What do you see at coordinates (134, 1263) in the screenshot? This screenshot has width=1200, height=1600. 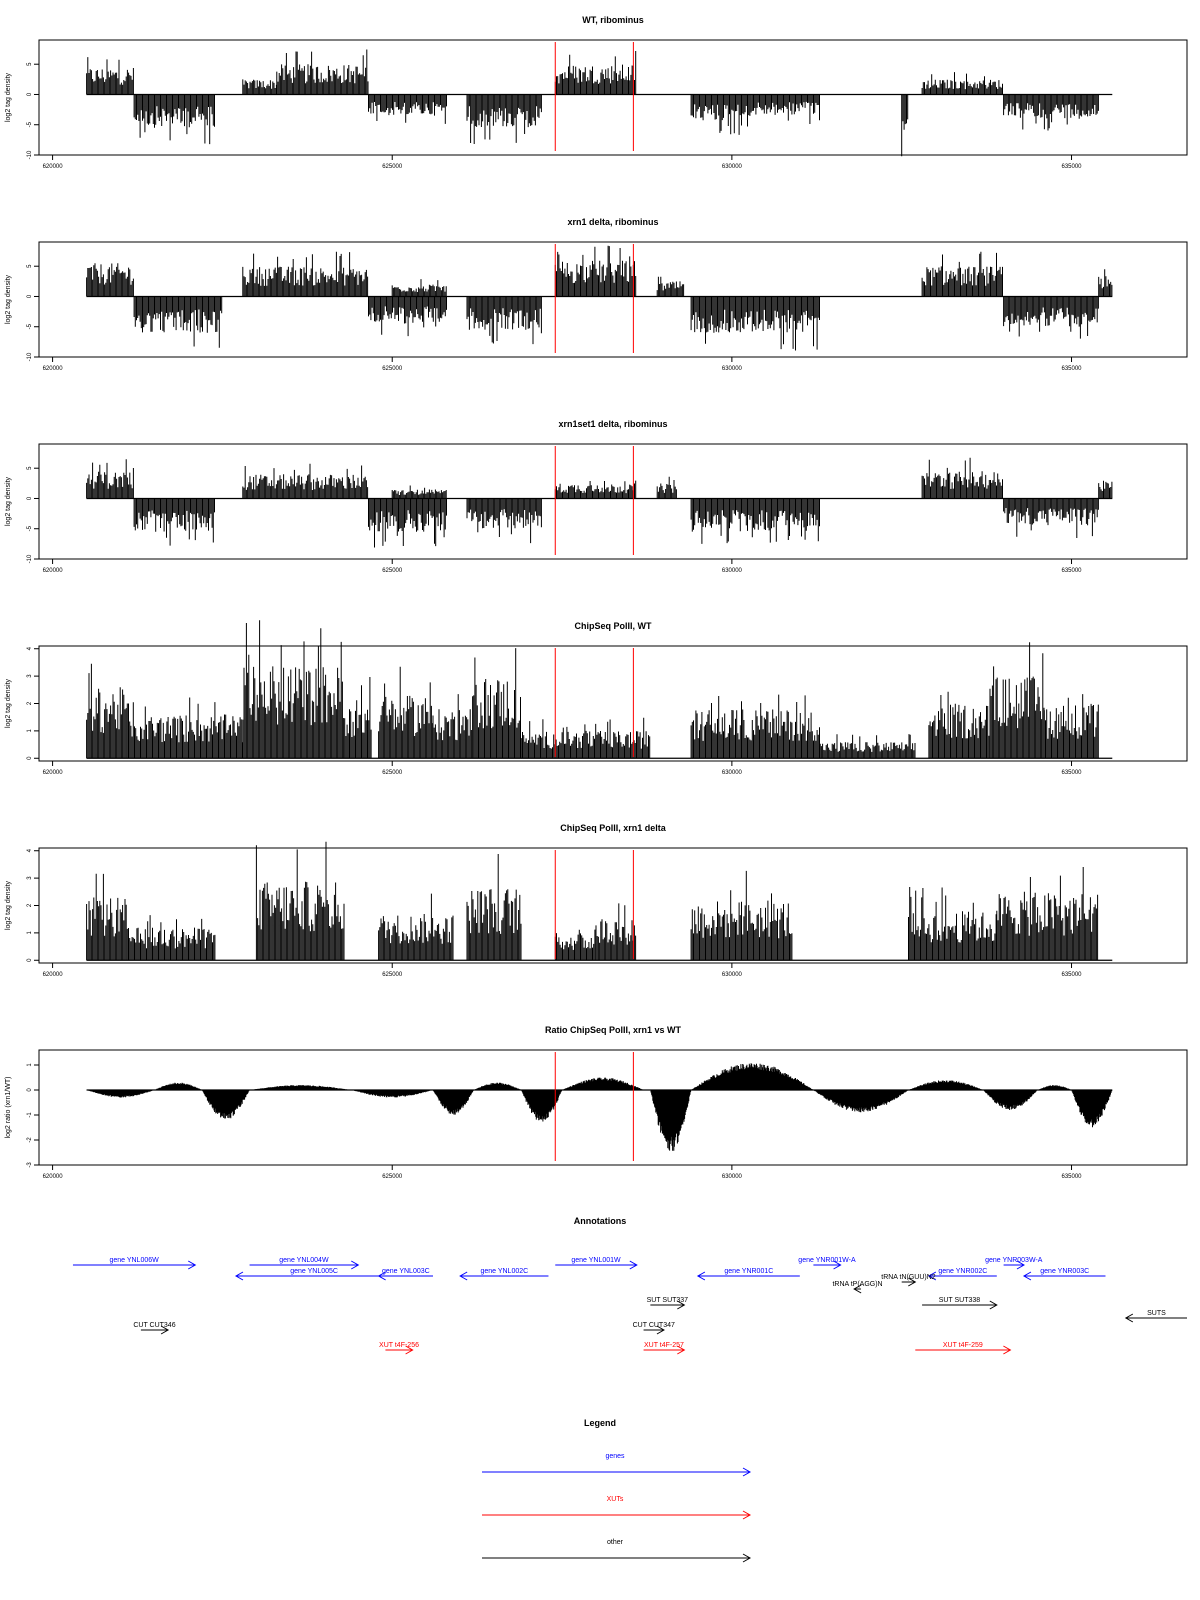 I see `annotation-gene: gene YNL006W` at bounding box center [134, 1263].